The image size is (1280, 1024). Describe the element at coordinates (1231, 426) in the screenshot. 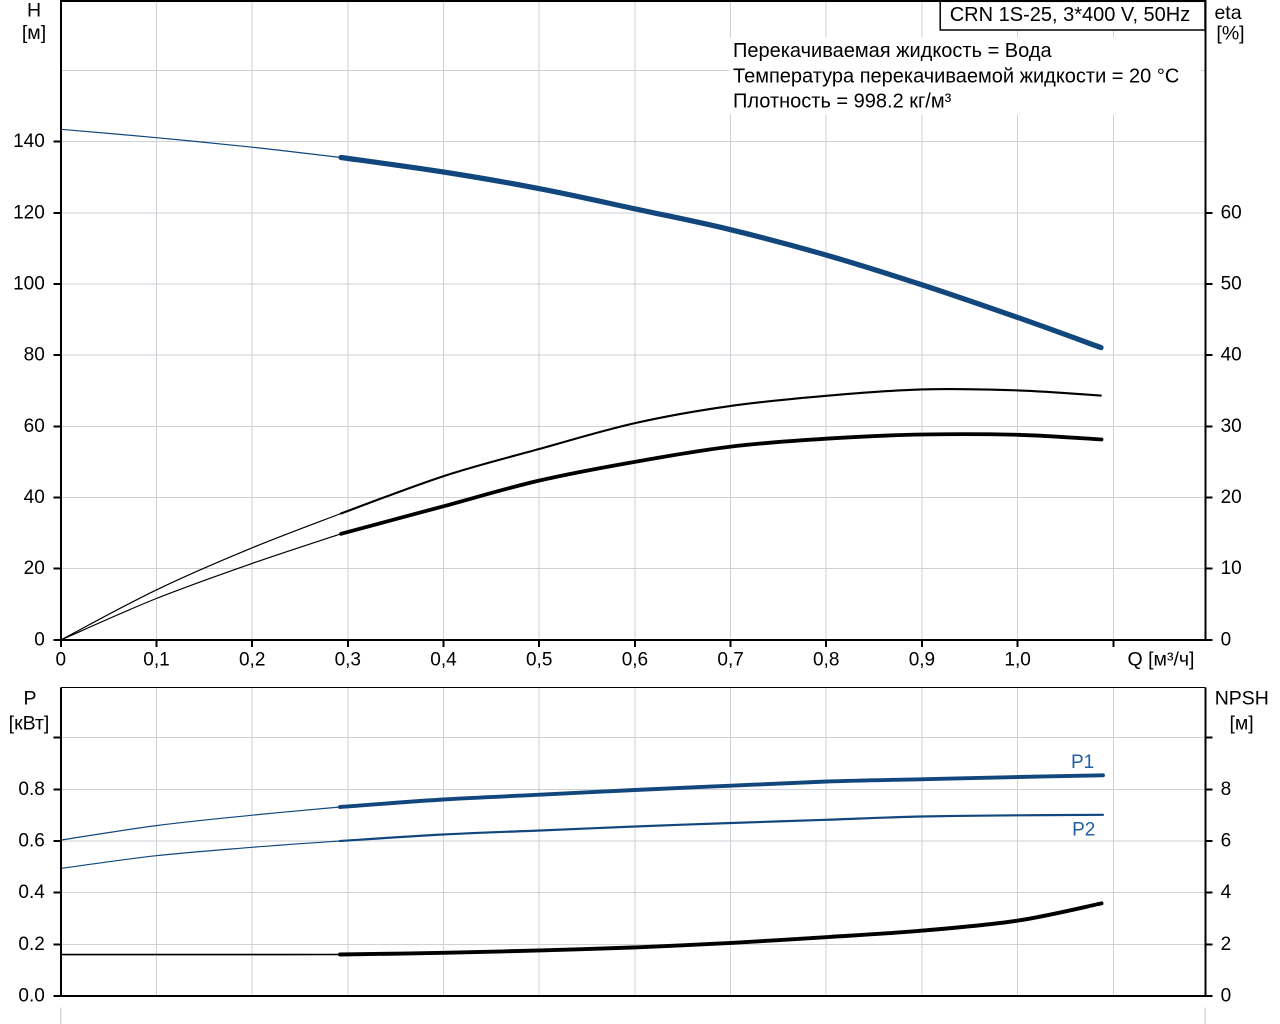

I see `svg-text: 30` at that location.